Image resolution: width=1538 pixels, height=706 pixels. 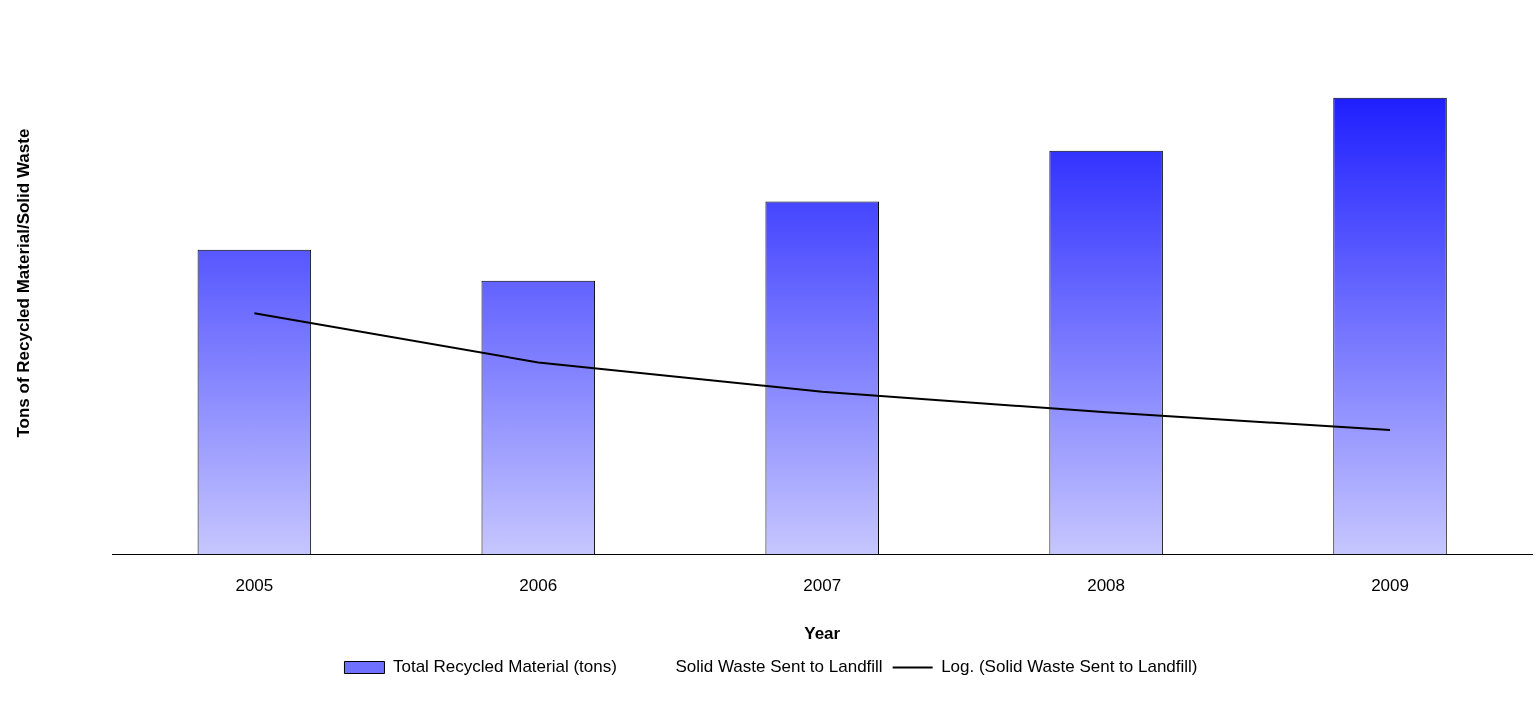 I want to click on x-tick-label: 2006, so click(x=538, y=586).